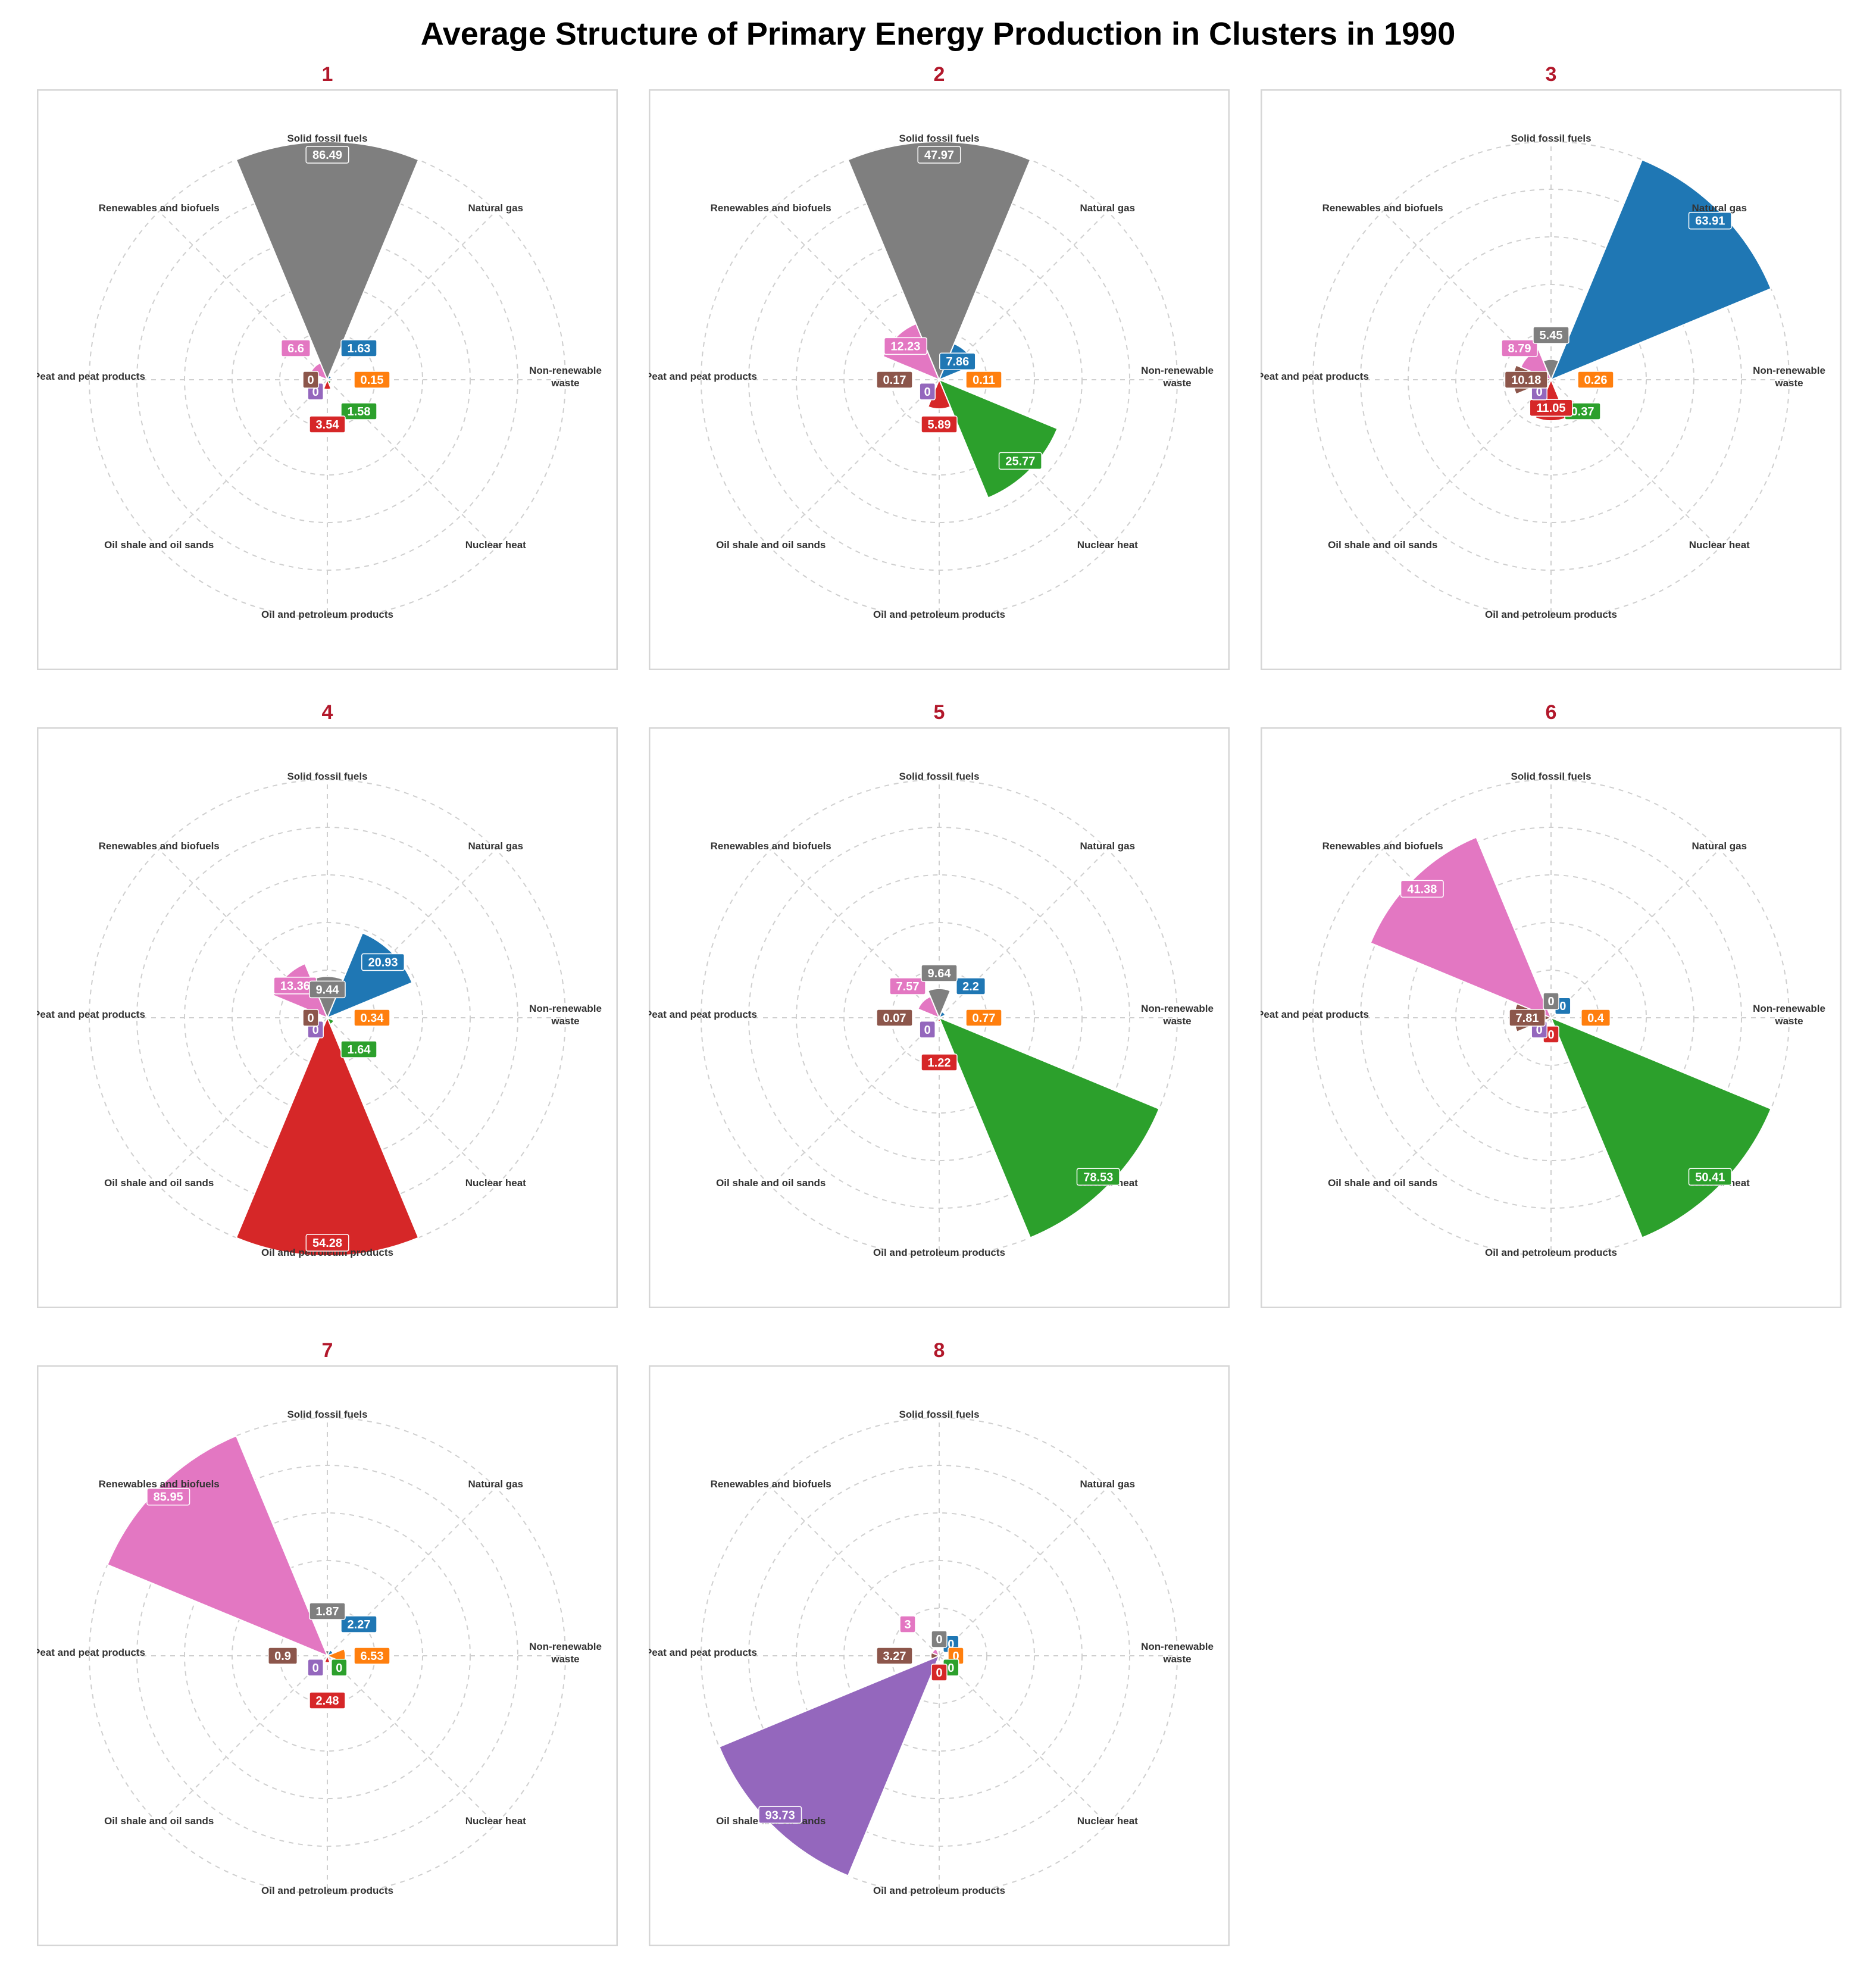 The image size is (1876, 1976). I want to click on value-label-oil-and-petroleum-products: 5.89, so click(939, 424).